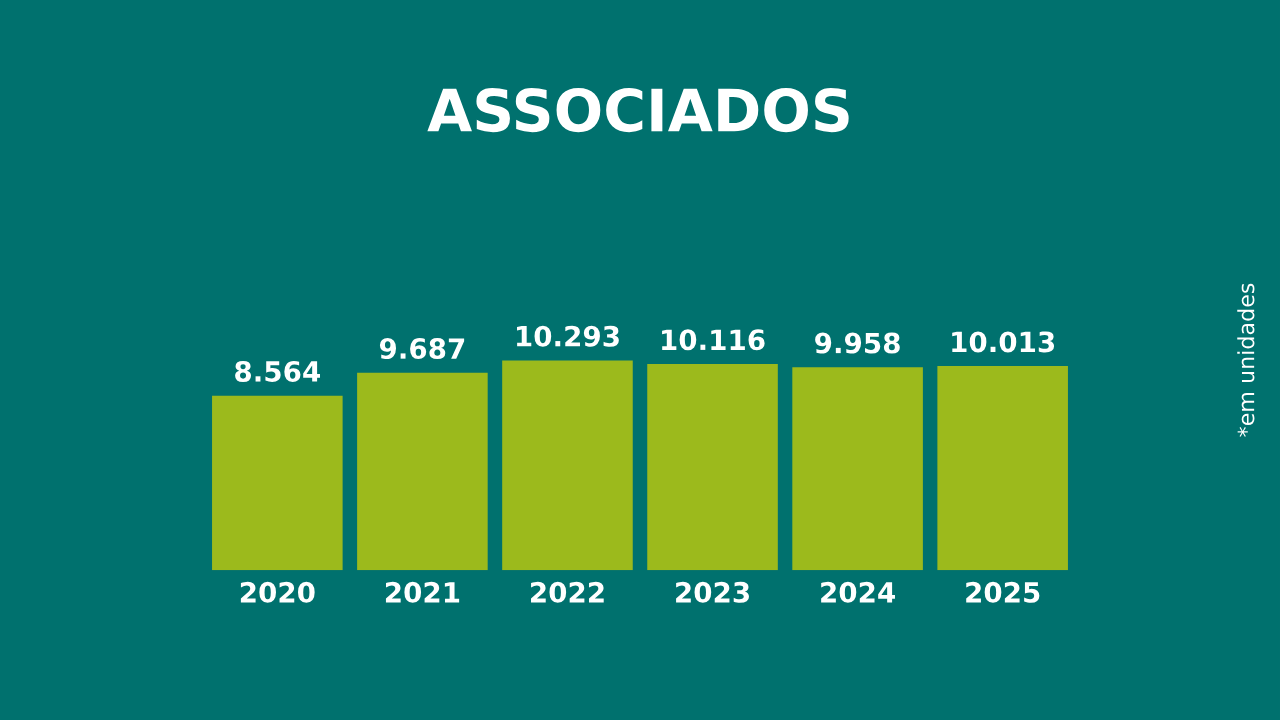 The width and height of the screenshot is (1280, 720). What do you see at coordinates (858, 592) in the screenshot?
I see `x-tick-label: 2024` at bounding box center [858, 592].